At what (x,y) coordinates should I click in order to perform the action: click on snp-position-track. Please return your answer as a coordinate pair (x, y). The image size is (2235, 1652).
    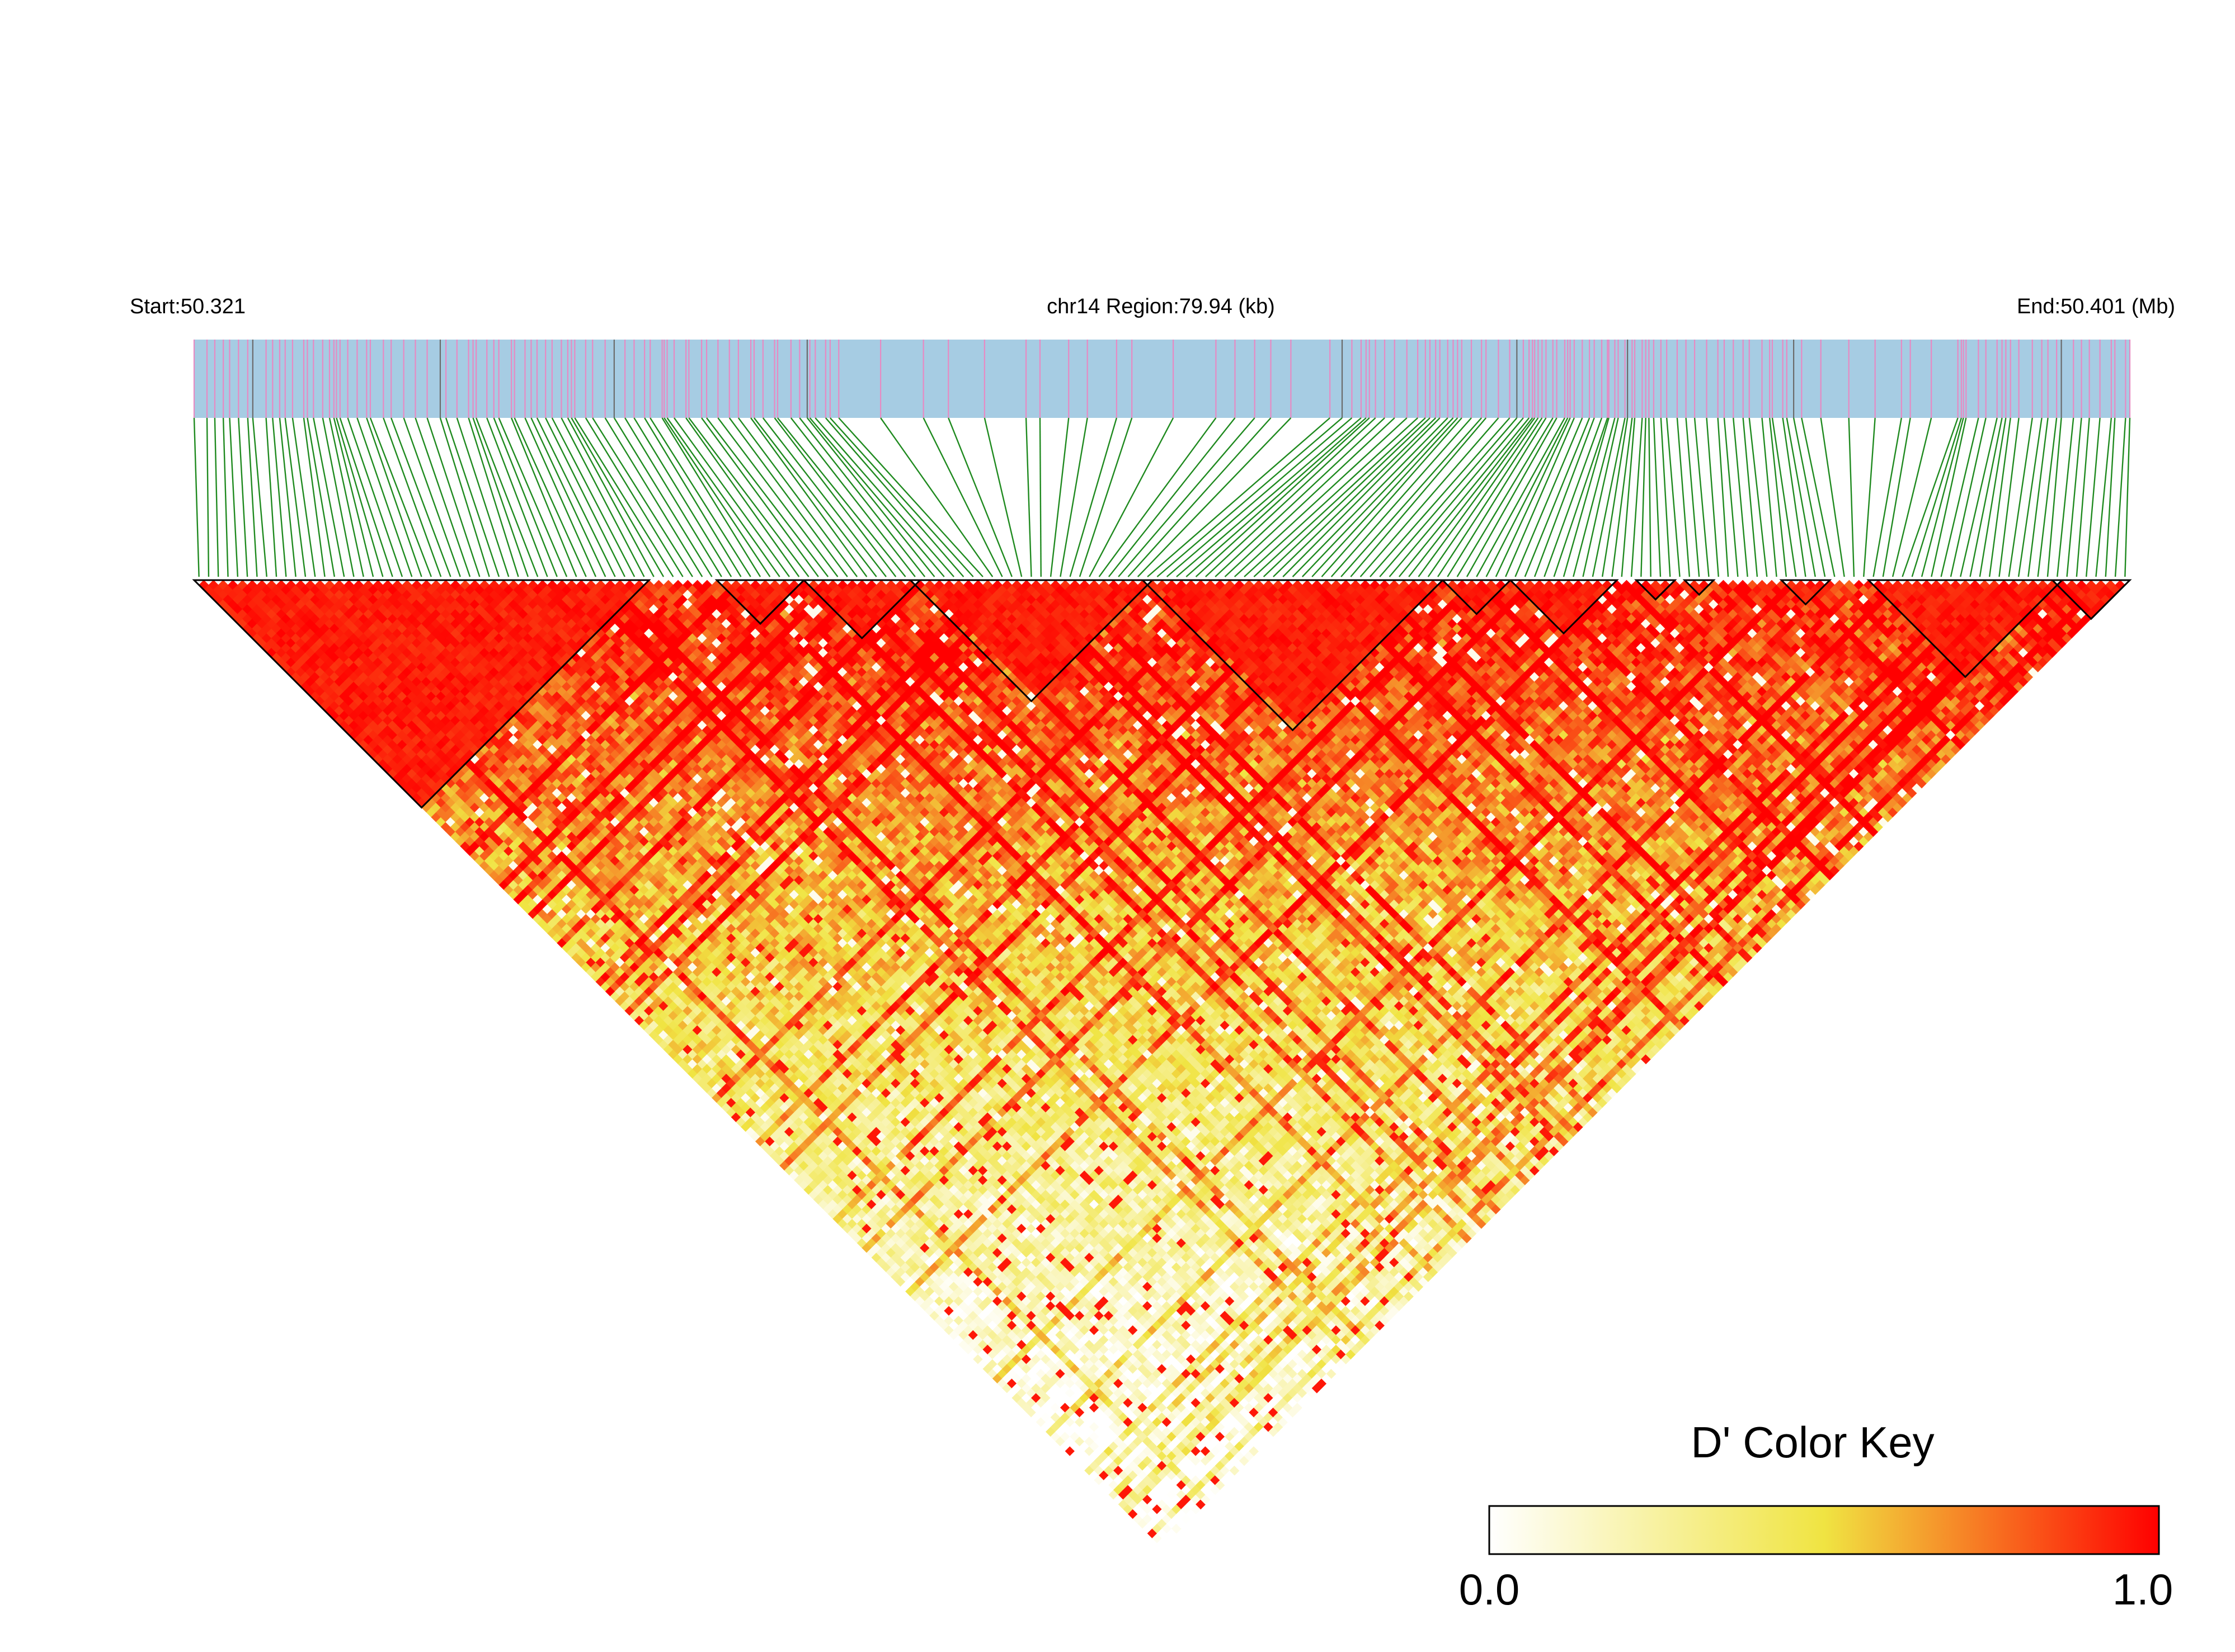
    Looking at the image, I should click on (1162, 379).